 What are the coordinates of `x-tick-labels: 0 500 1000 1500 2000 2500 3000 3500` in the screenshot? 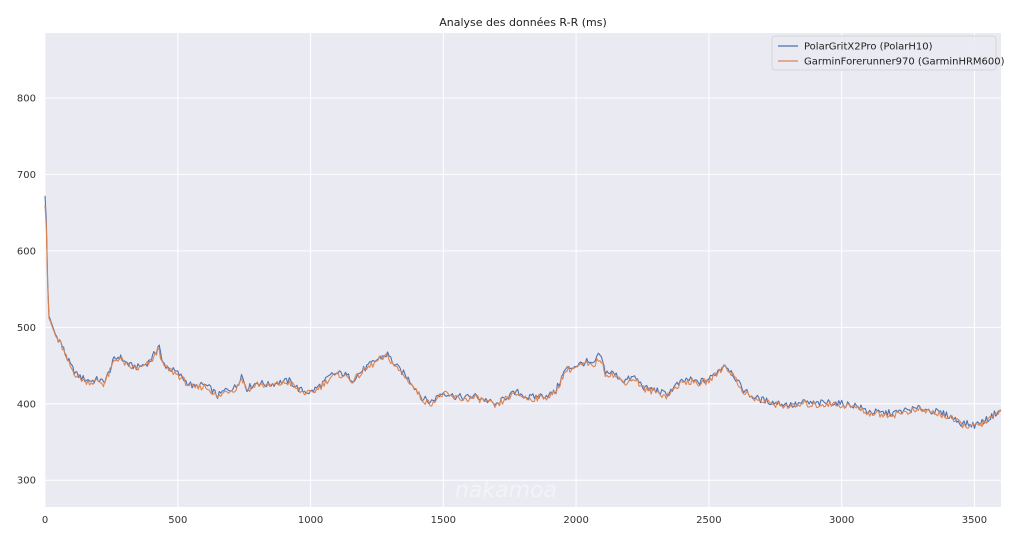 It's located at (514, 520).